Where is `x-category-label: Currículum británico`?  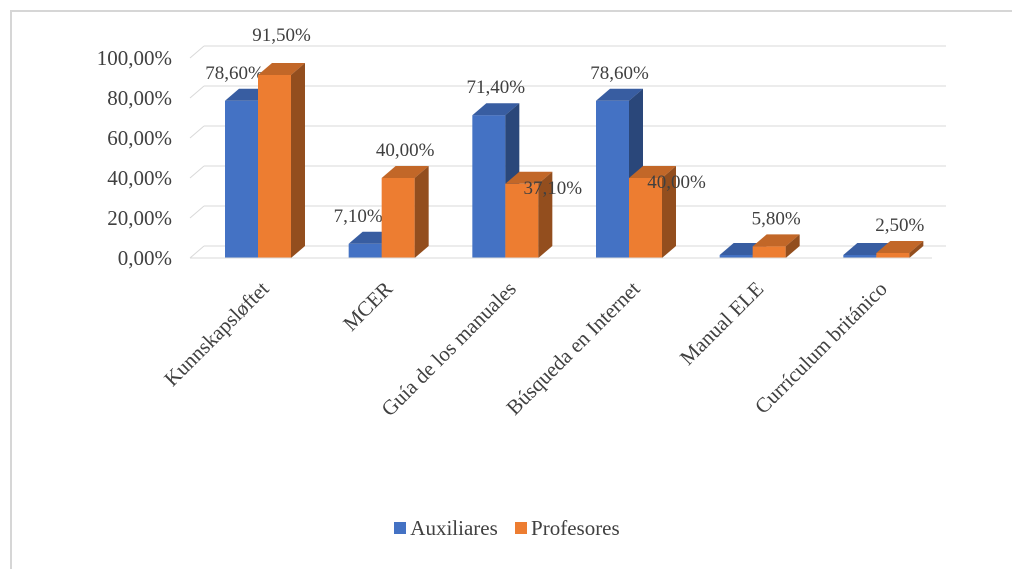
x-category-label: Currículum británico is located at coordinates (821, 348).